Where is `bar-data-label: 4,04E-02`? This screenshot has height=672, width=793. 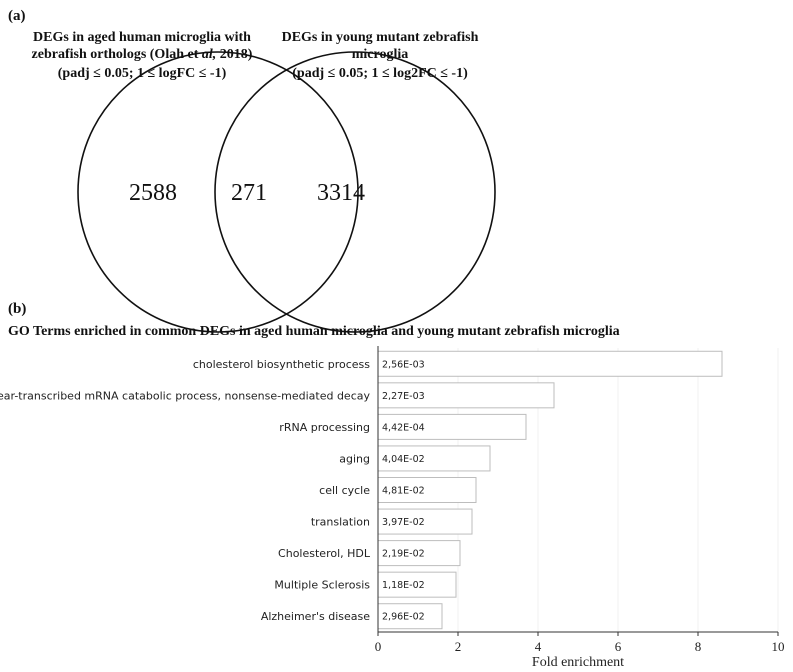
bar-data-label: 4,04E-02 is located at coordinates (403, 459).